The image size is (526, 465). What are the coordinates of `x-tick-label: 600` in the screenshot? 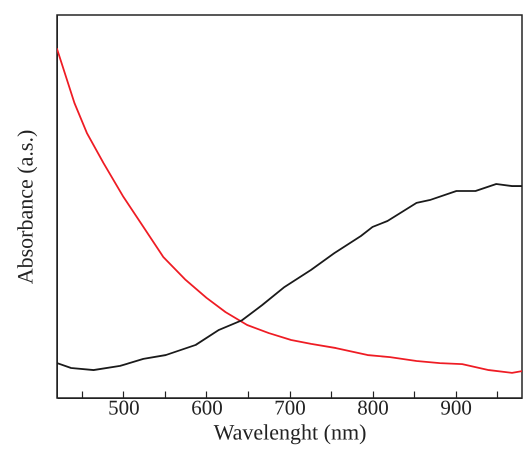 It's located at (207, 408).